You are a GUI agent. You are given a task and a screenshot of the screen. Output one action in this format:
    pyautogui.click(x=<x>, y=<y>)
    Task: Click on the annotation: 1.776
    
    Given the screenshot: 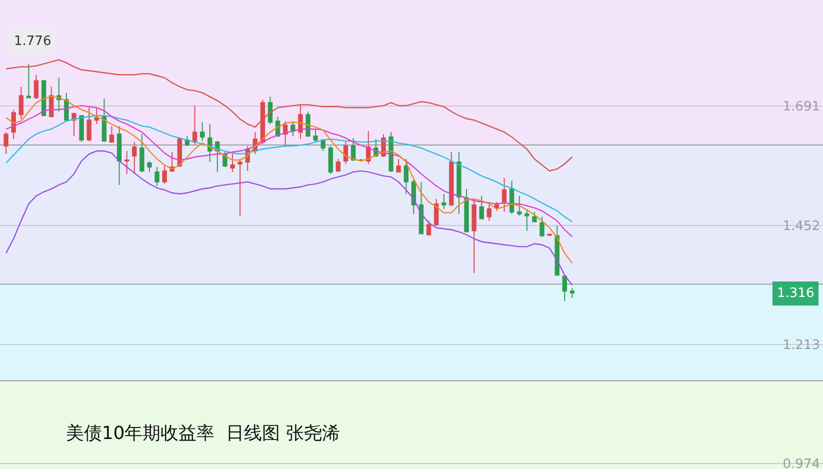 What is the action you would take?
    pyautogui.click(x=33, y=41)
    